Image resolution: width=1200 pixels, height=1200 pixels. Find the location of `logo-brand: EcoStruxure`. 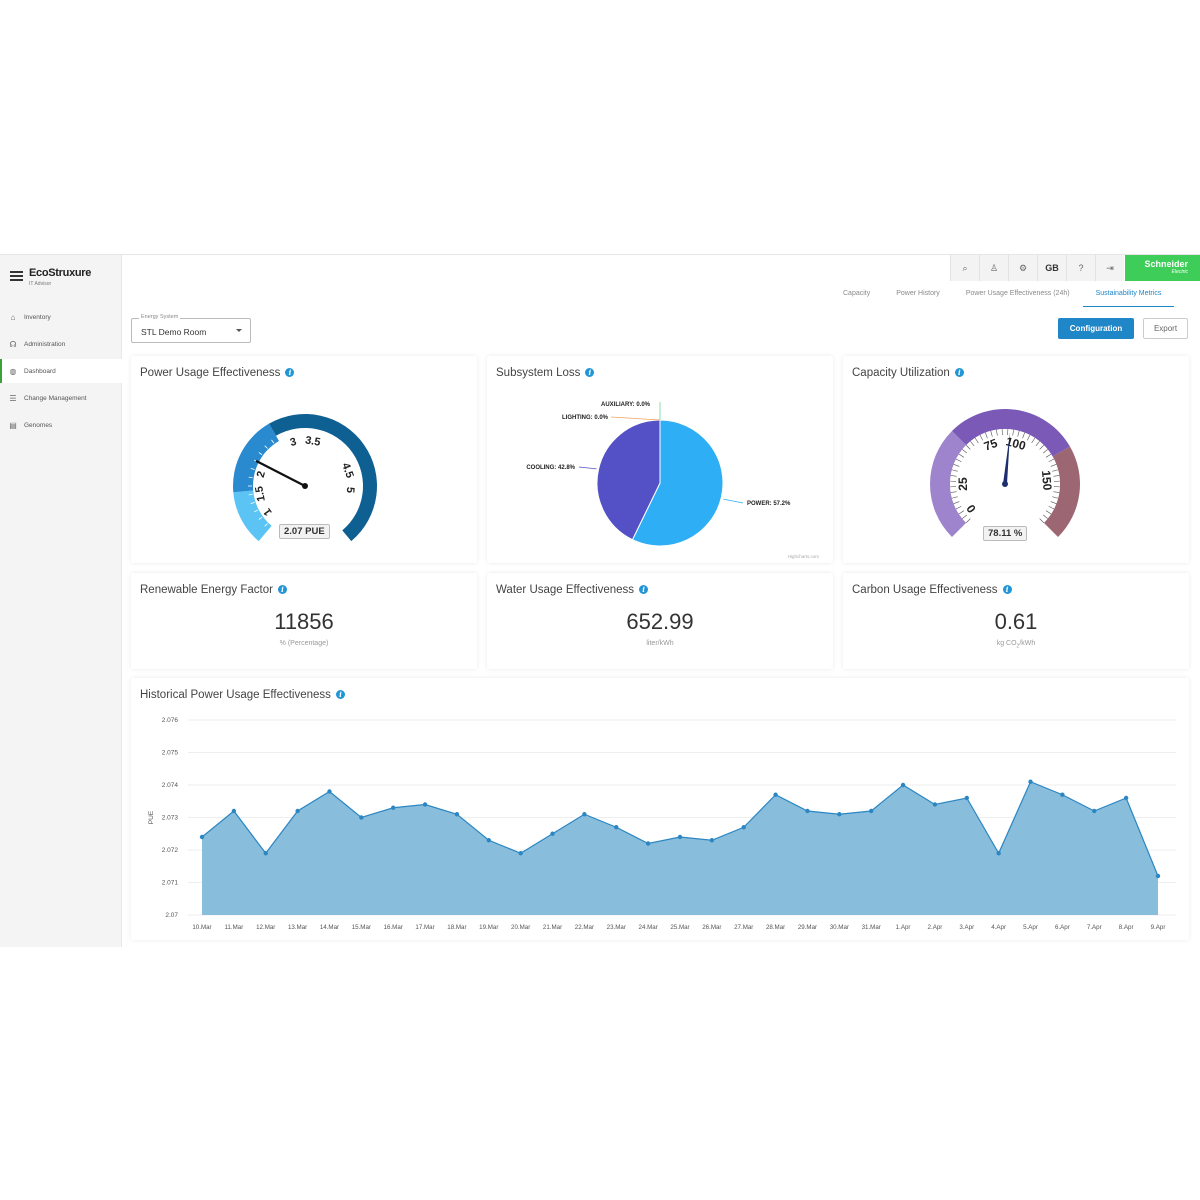

logo-brand: EcoStruxure is located at coordinates (60, 273).